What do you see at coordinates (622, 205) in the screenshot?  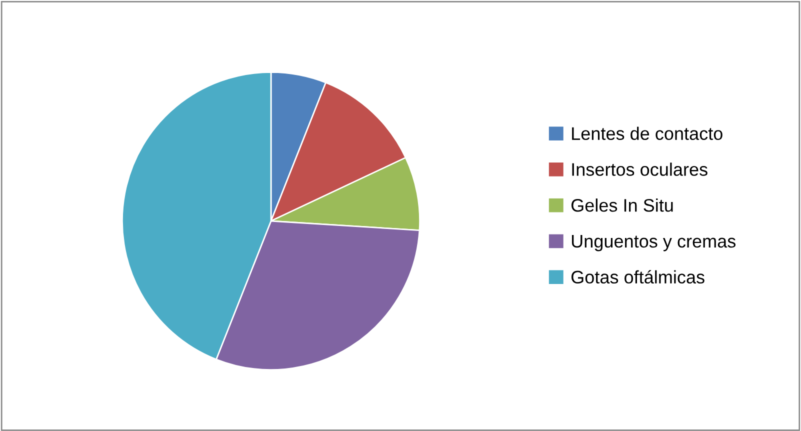 I see `legend-label: Geles In Situ` at bounding box center [622, 205].